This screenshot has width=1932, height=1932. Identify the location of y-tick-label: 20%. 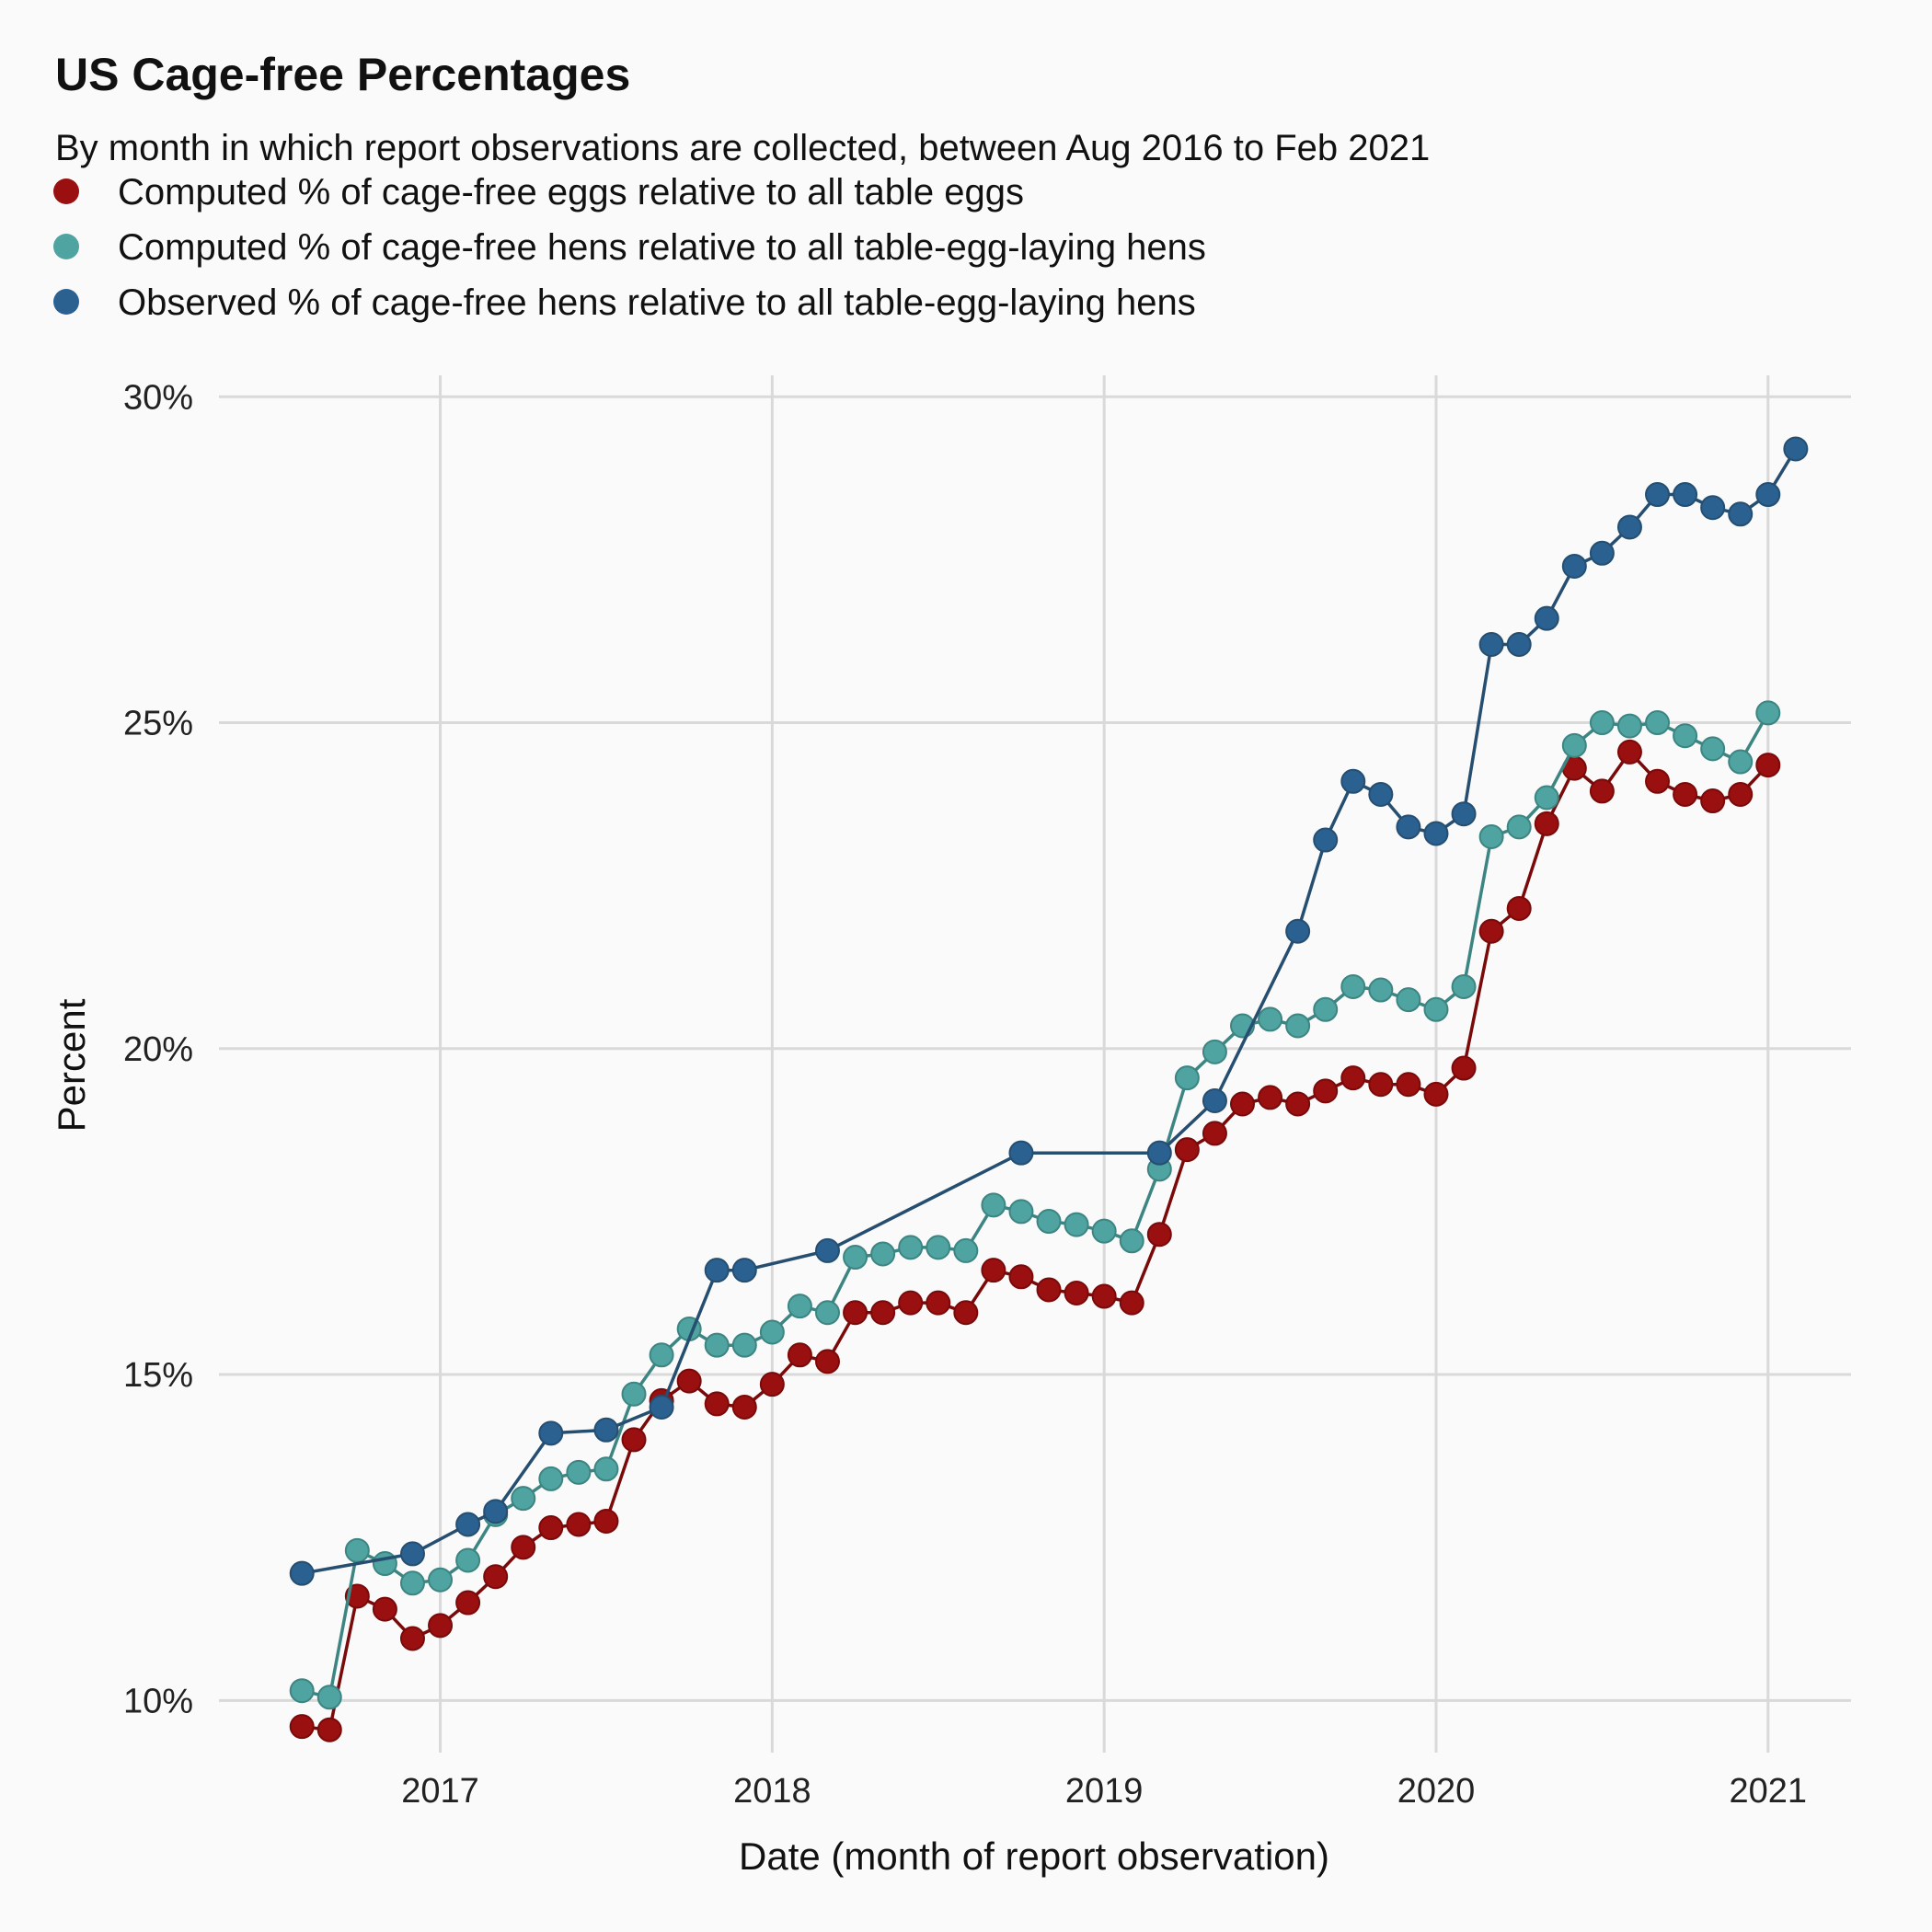
(158, 1049).